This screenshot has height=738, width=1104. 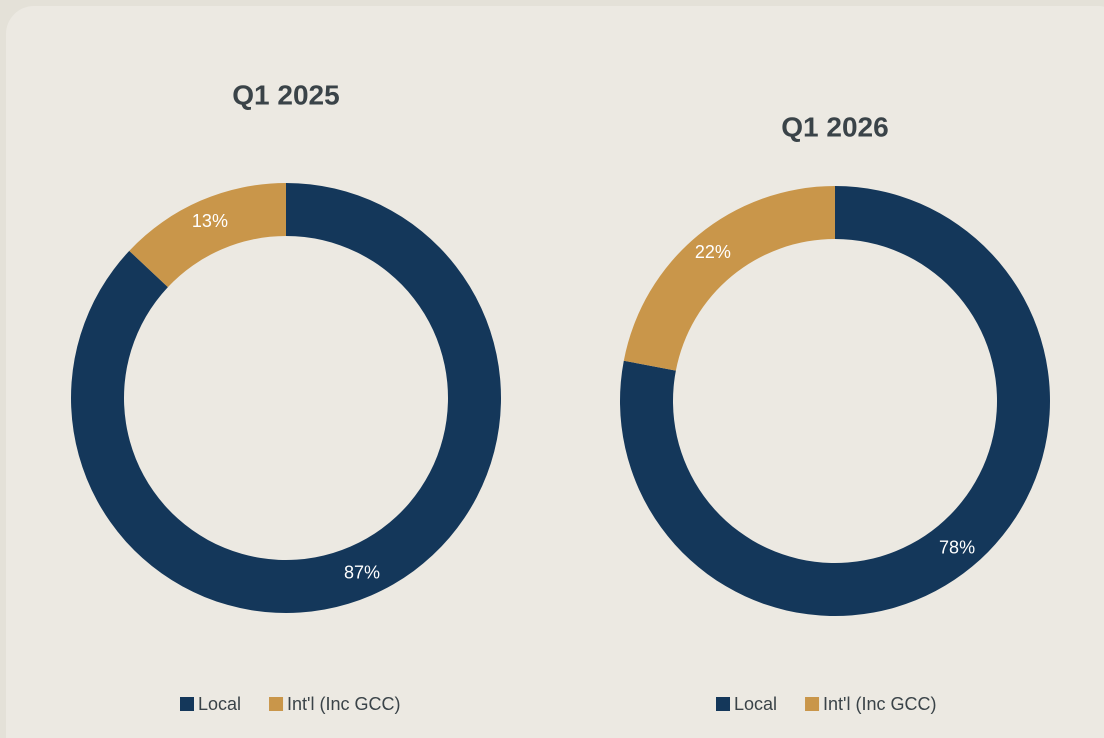 I want to click on chart-title: Q1 2025, so click(x=285, y=94).